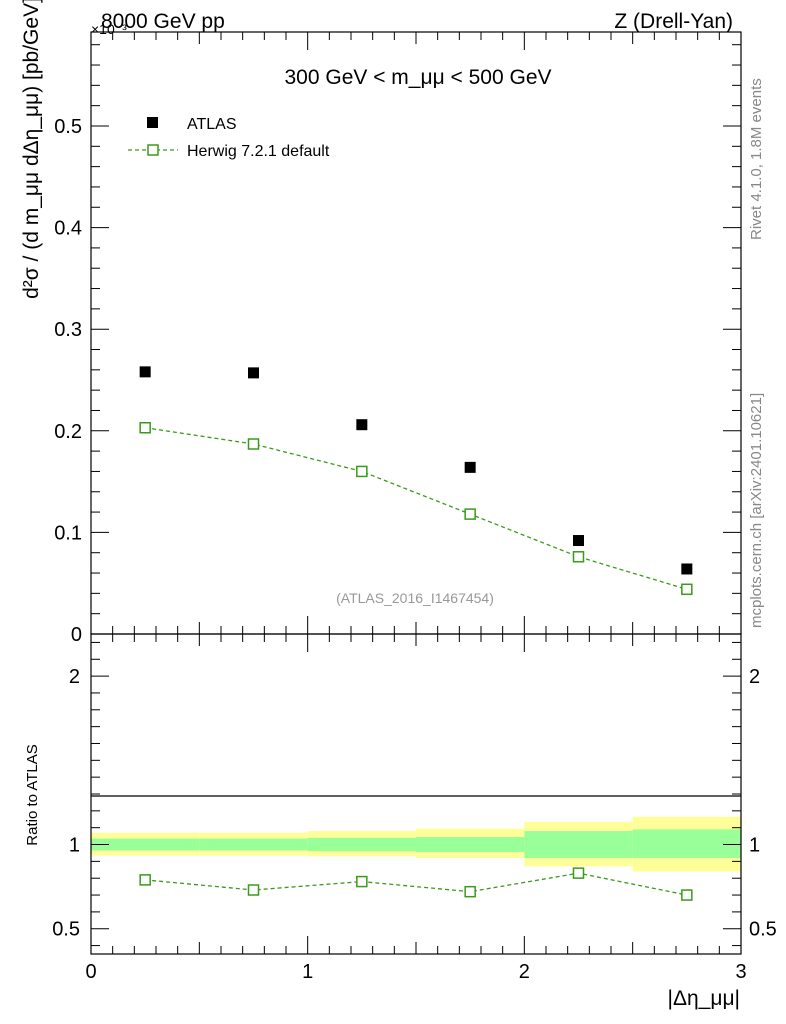  I want to click on ratio-y-tick-label-right: 2, so click(754, 677).